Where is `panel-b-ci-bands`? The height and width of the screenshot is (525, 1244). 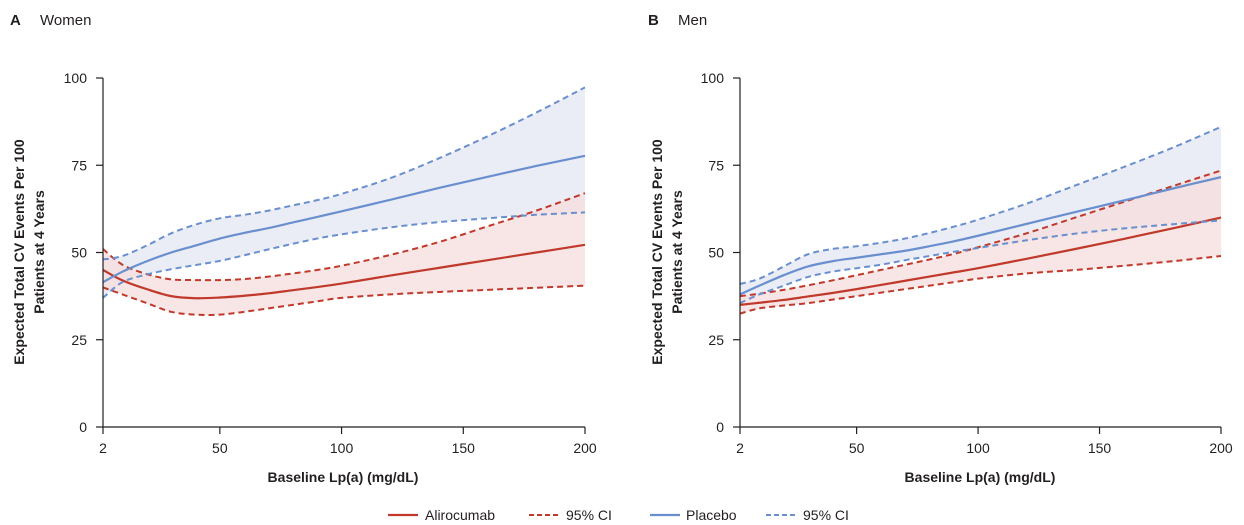
panel-b-ci-bands is located at coordinates (980, 220).